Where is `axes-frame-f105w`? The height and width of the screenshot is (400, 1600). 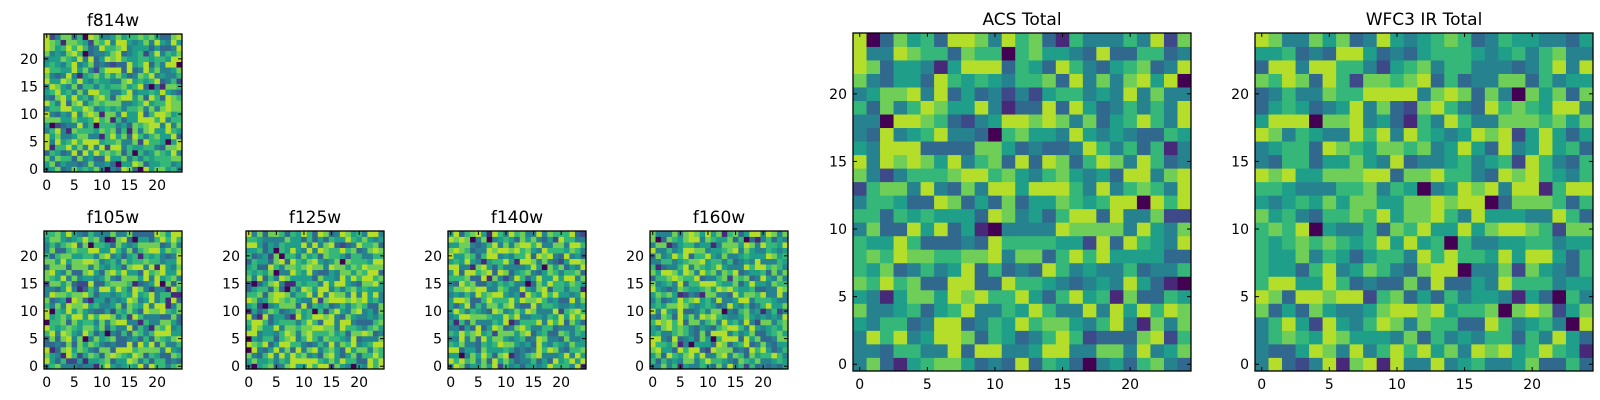
axes-frame-f105w is located at coordinates (113, 300).